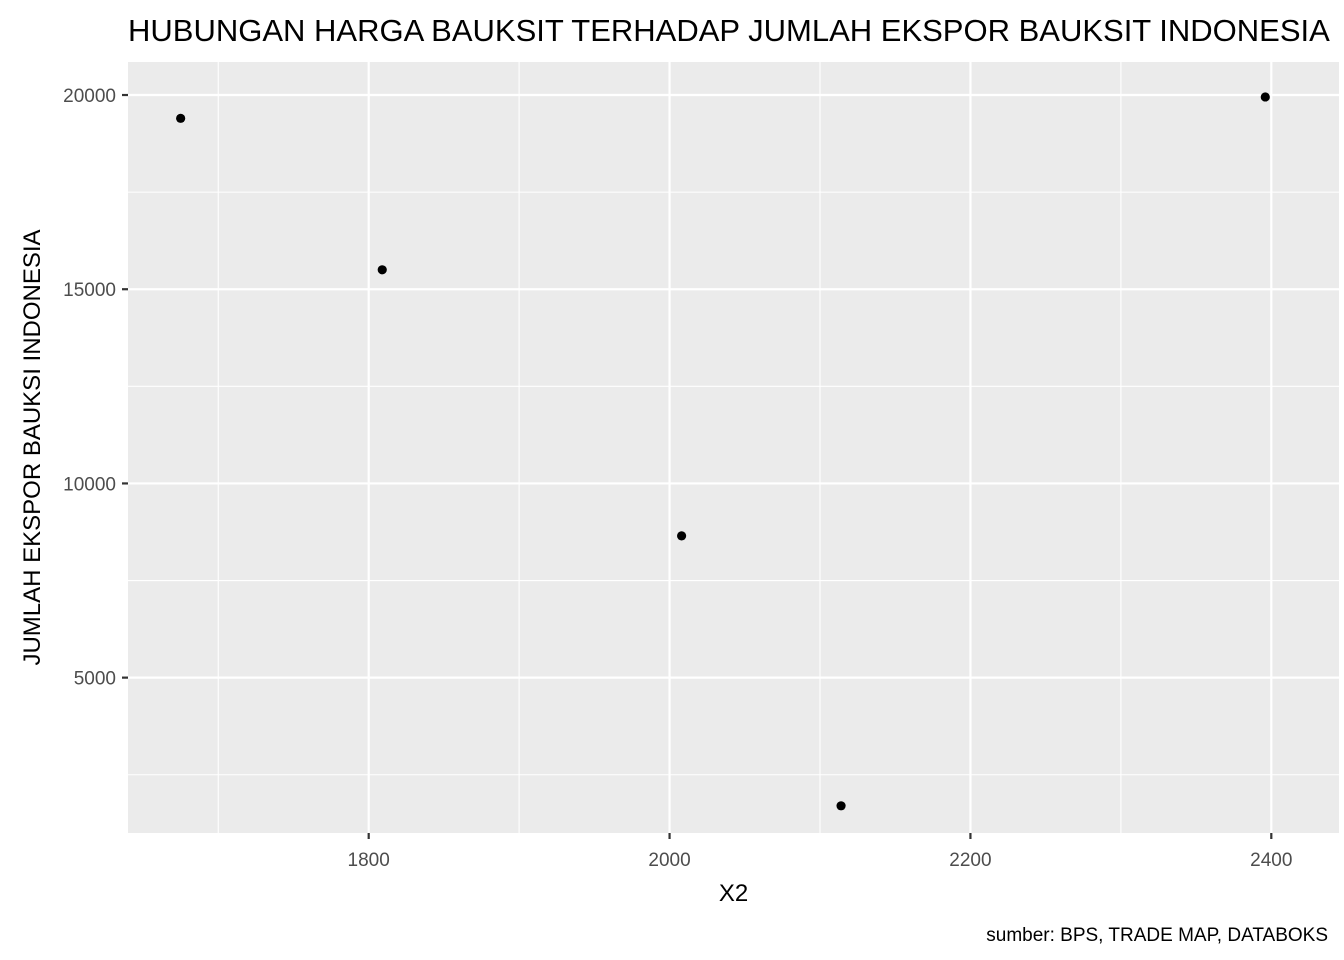 Image resolution: width=1344 pixels, height=960 pixels. What do you see at coordinates (32, 447) in the screenshot?
I see `y-axis-title: JUMLAH EKSPOR BAUKSI INDONESIA` at bounding box center [32, 447].